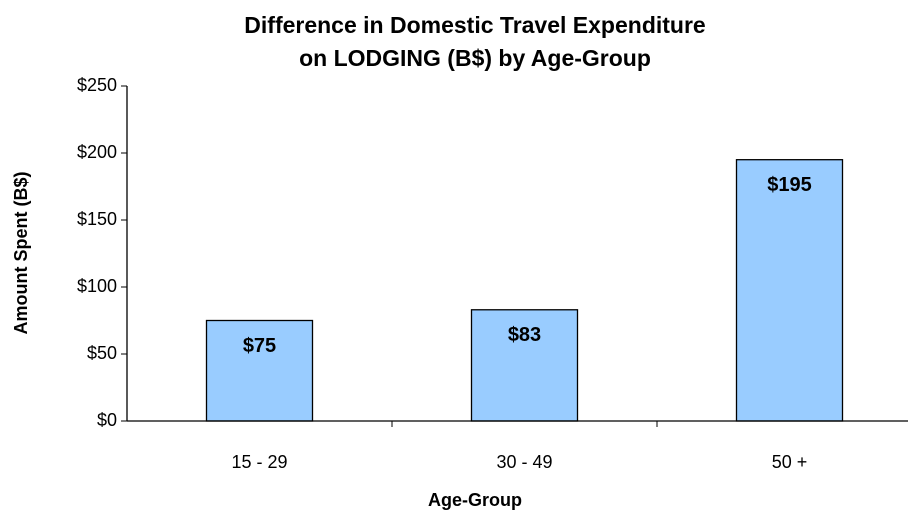 This screenshot has width=909, height=516. Describe the element at coordinates (97, 152) in the screenshot. I see `y-tick-label: $200` at that location.